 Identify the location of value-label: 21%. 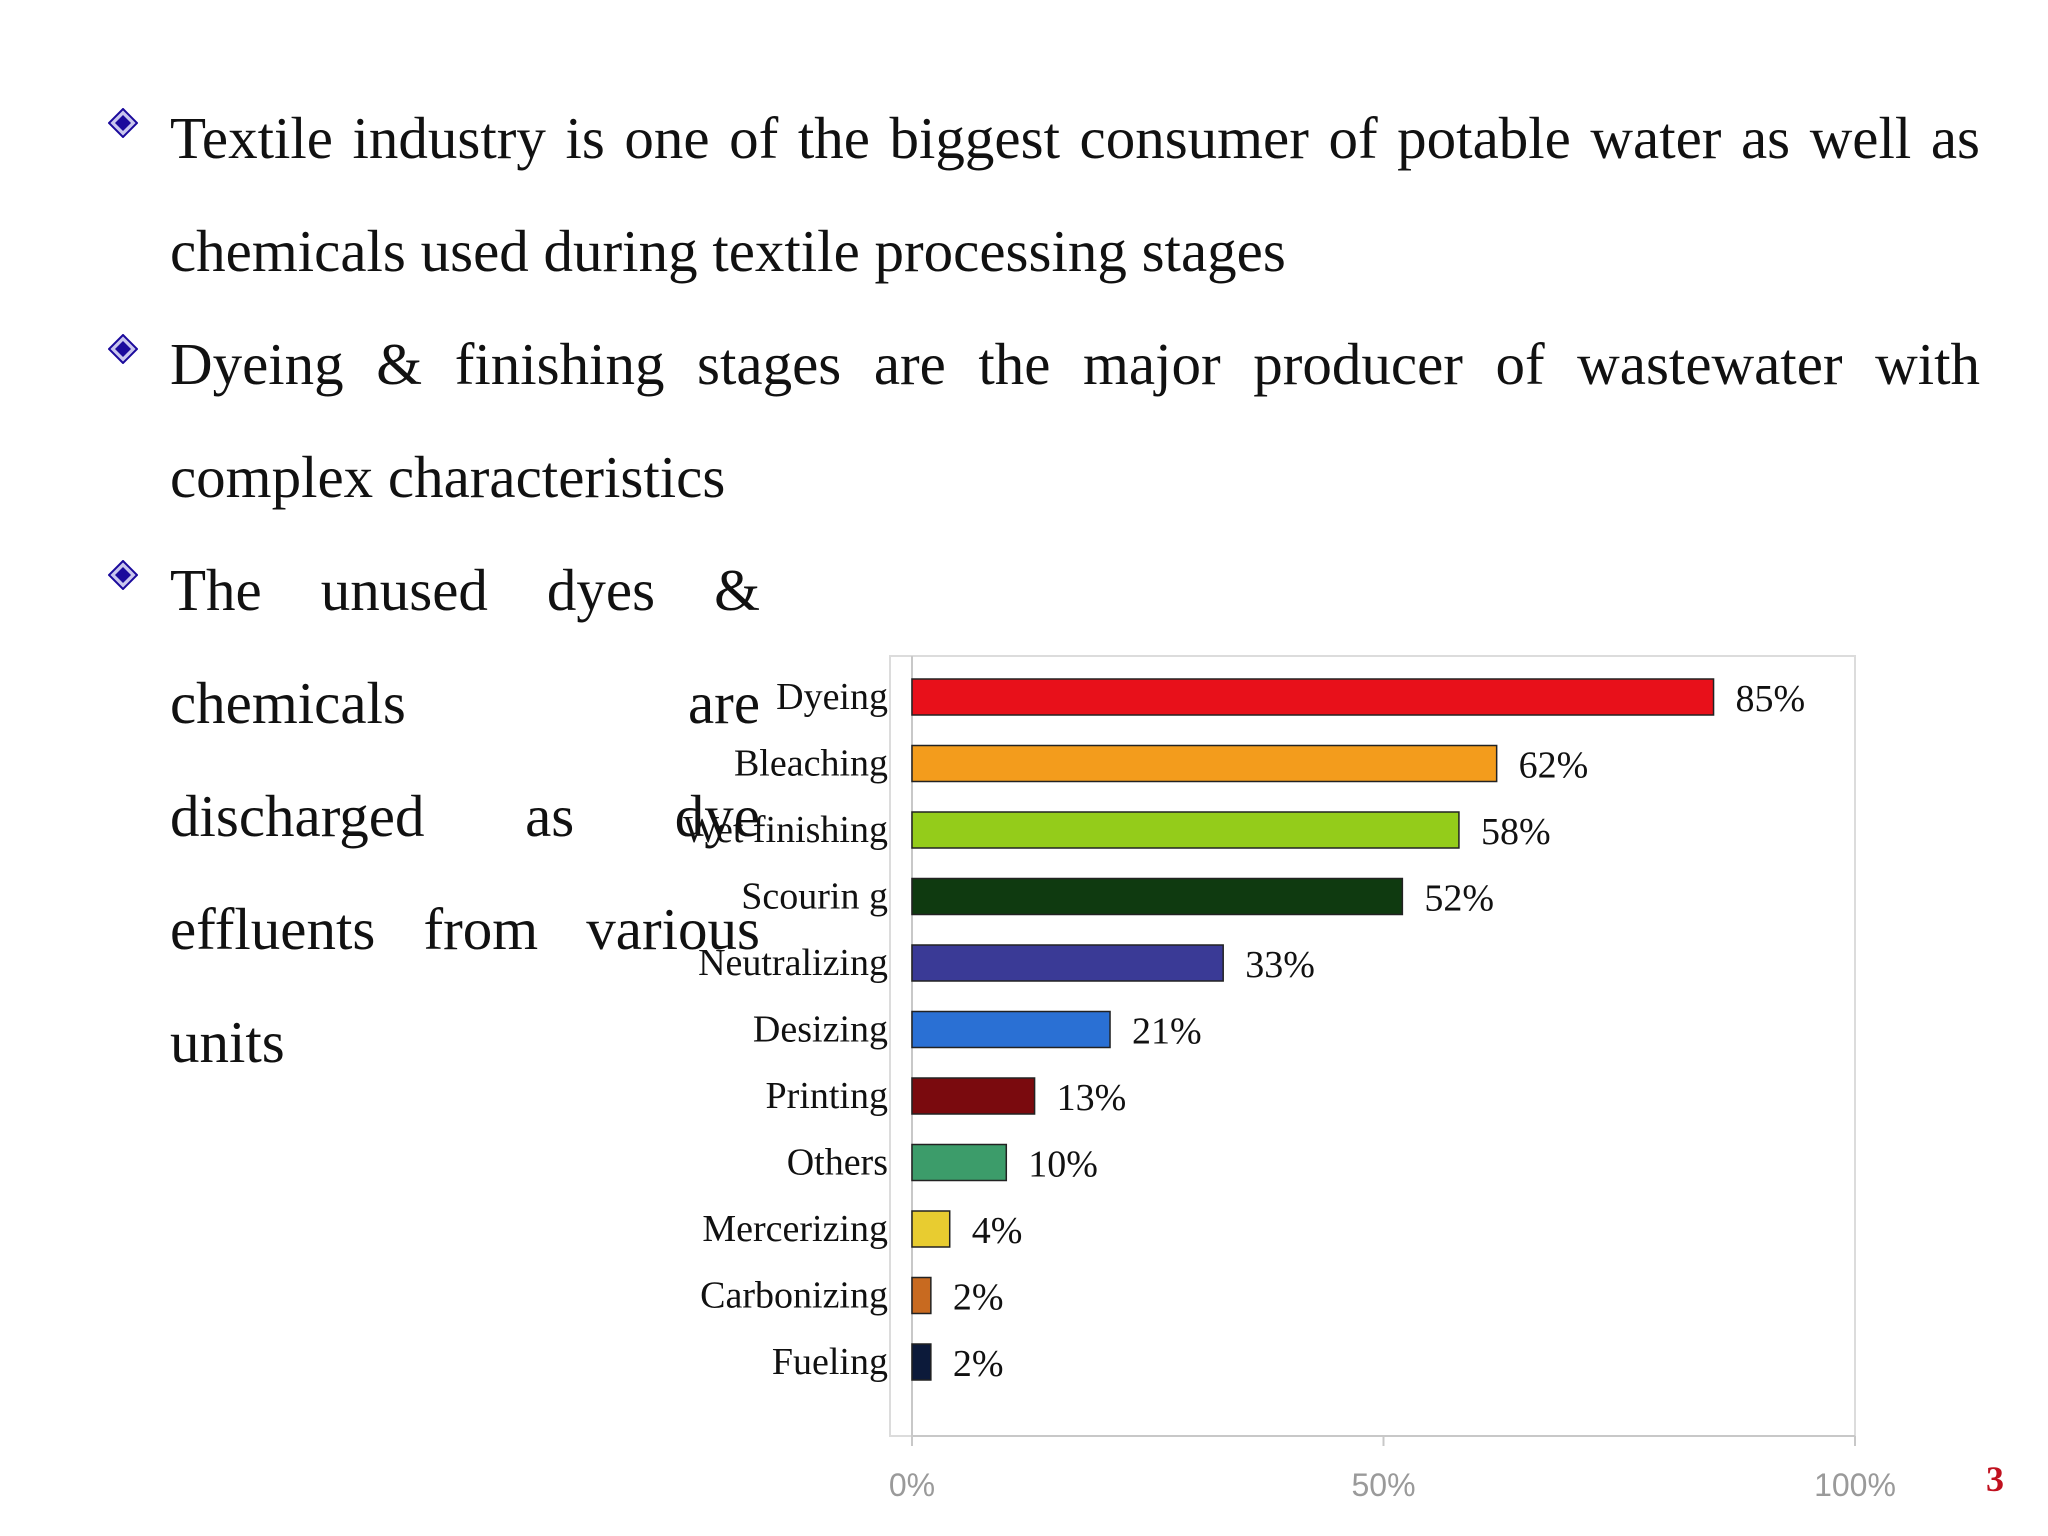
(1167, 1032).